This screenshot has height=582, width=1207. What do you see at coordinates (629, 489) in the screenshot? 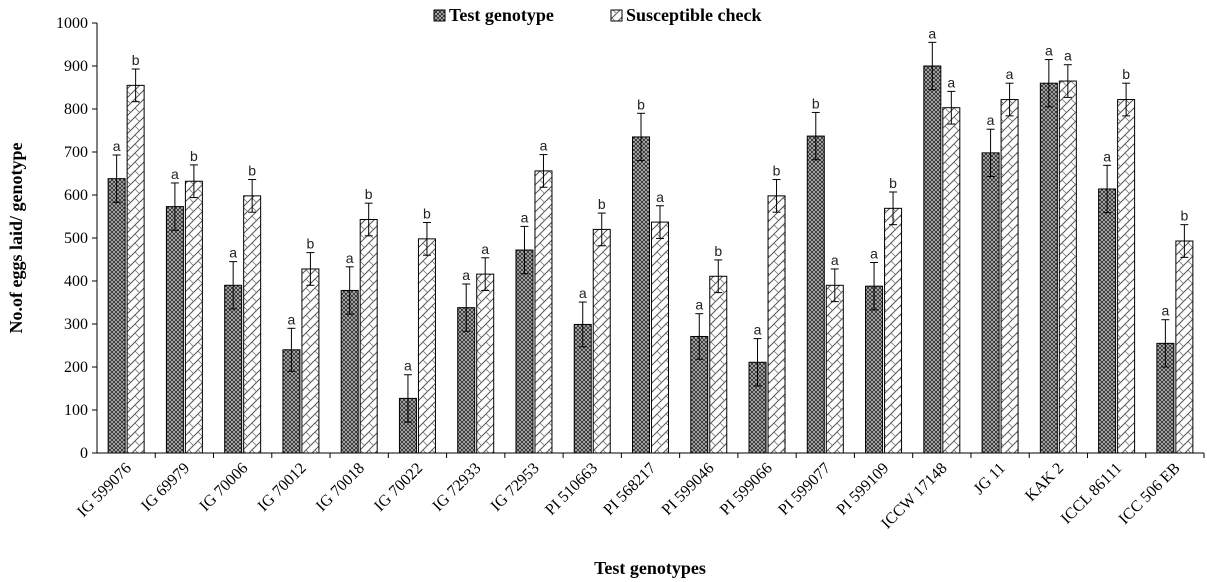
I see `x-tick-label: PI 568217` at bounding box center [629, 489].